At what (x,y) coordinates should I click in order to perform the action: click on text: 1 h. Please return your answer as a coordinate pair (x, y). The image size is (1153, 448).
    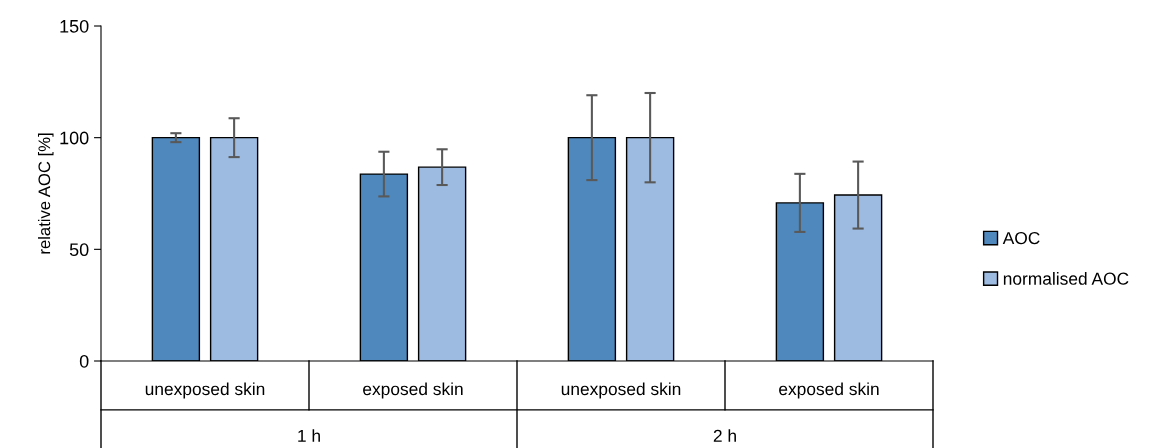
    Looking at the image, I should click on (309, 435).